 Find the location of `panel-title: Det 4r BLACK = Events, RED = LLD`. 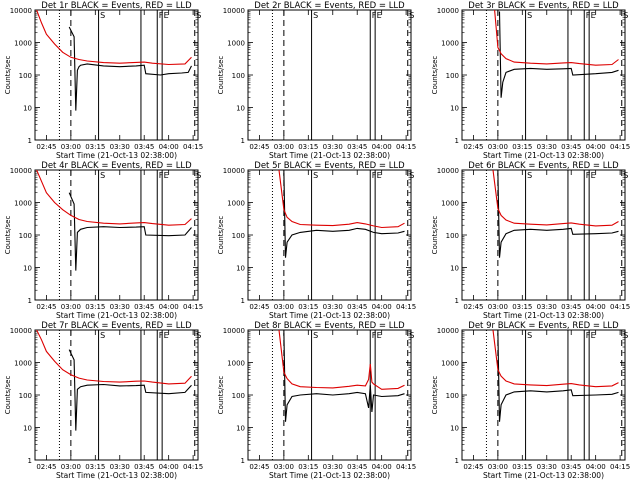

panel-title: Det 4r BLACK = Events, RED = LLD is located at coordinates (116, 166).